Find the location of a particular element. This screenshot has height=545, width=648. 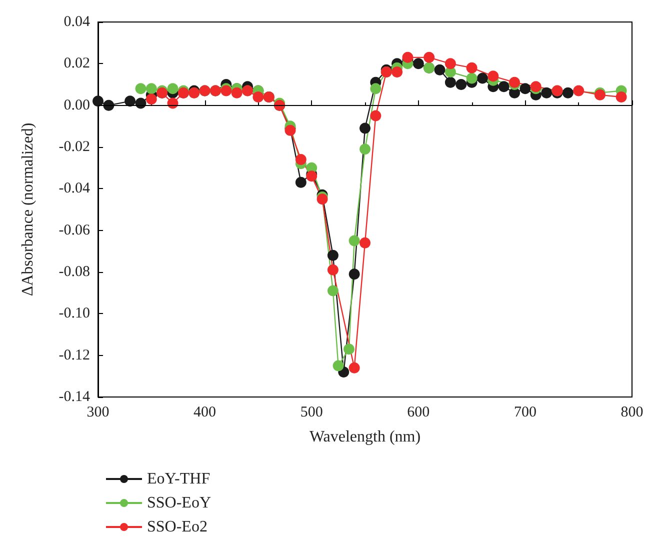

y-tick-label: 0.04 is located at coordinates (77, 22).